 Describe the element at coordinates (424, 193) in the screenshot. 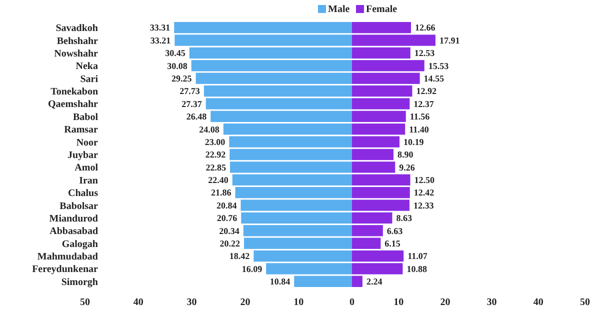

I see `data-label: 12.42` at that location.